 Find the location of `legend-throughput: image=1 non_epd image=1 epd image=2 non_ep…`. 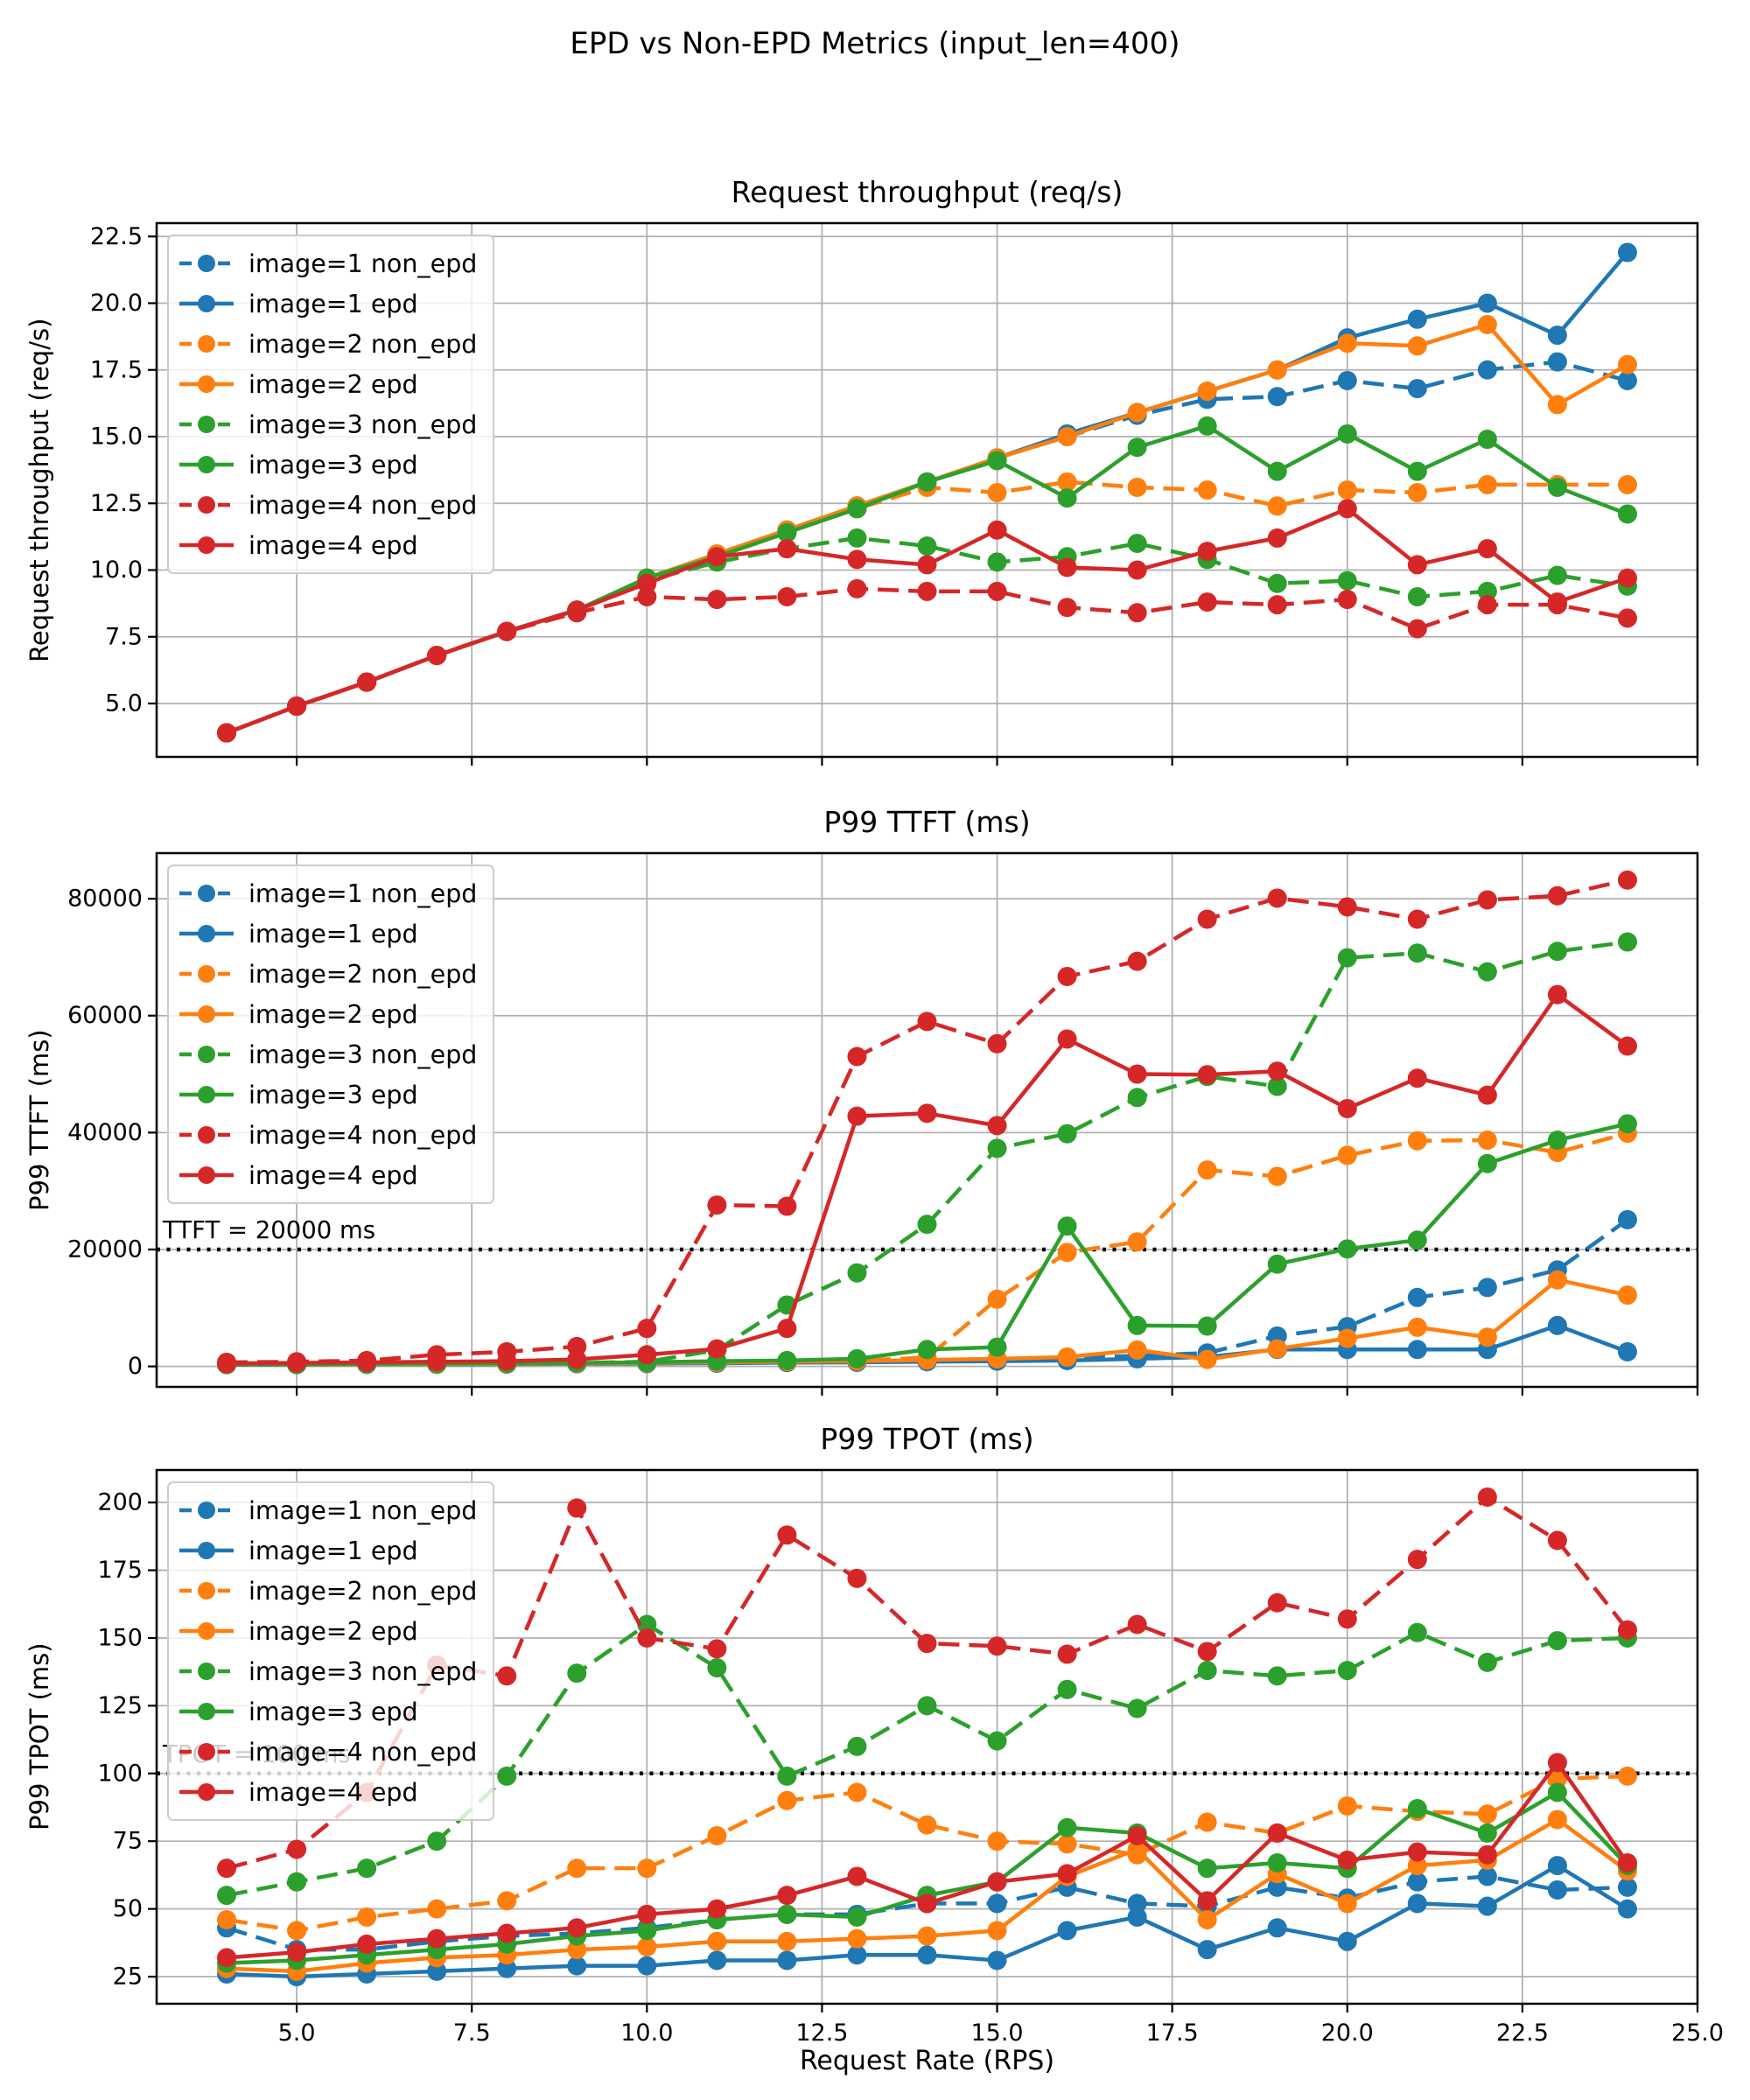

legend-throughput: image=1 non_epd image=1 epd image=2 non_ep… is located at coordinates (331, 404).